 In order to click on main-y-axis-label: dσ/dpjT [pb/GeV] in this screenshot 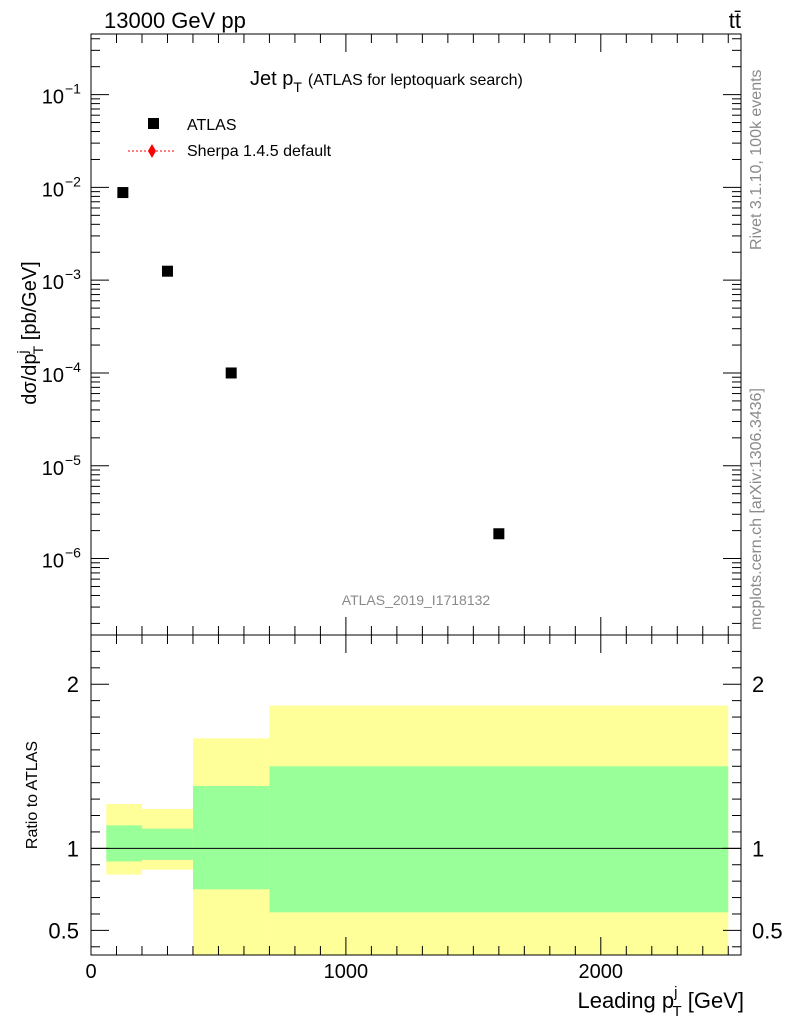, I will do `click(30, 332)`.